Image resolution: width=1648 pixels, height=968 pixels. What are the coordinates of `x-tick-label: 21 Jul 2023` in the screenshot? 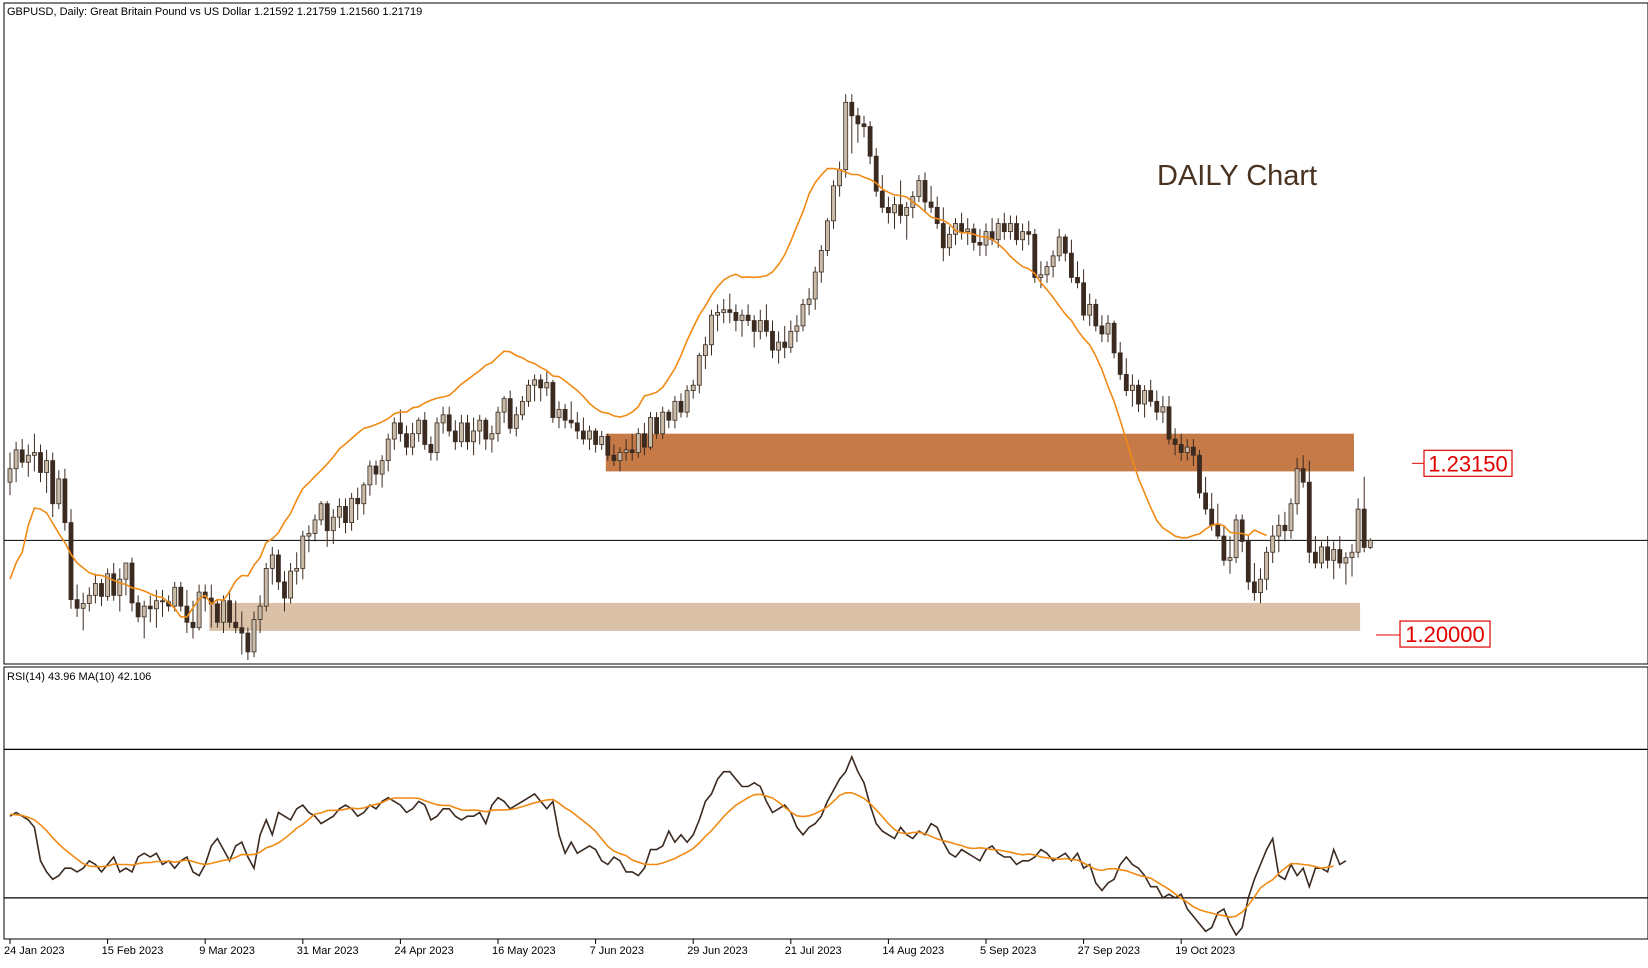 It's located at (813, 951).